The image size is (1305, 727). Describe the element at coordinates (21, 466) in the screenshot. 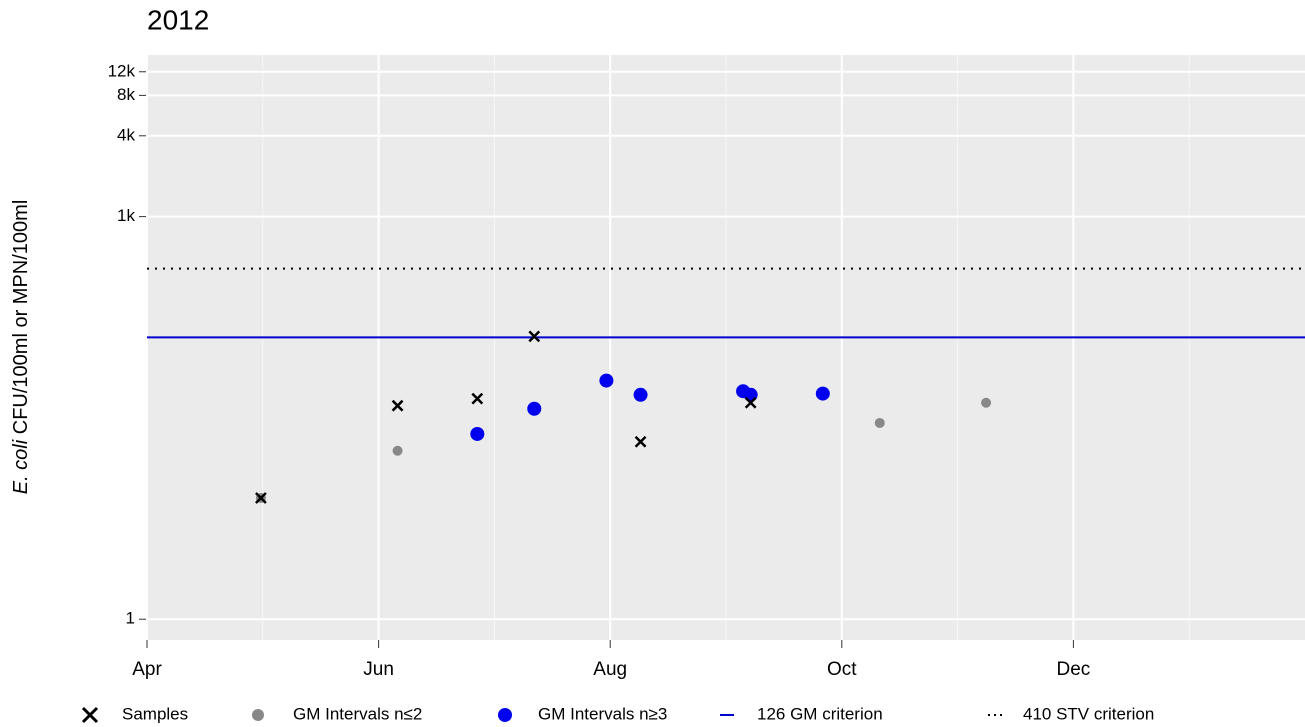

I see `y-axis-label-italic: E. coli` at that location.